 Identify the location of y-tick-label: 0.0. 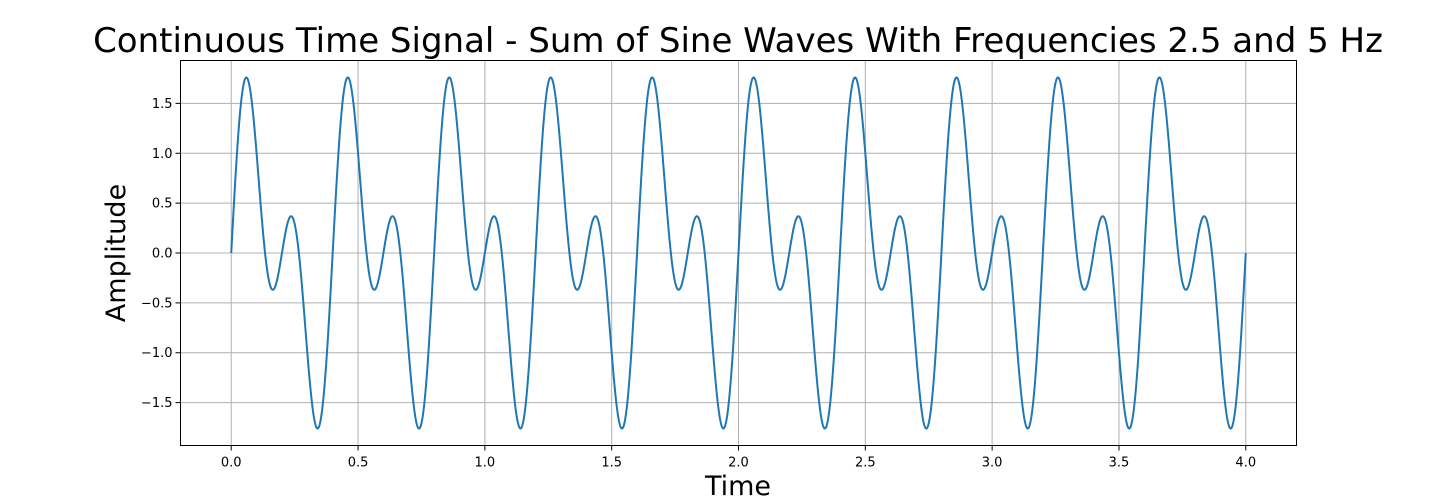
(162, 254).